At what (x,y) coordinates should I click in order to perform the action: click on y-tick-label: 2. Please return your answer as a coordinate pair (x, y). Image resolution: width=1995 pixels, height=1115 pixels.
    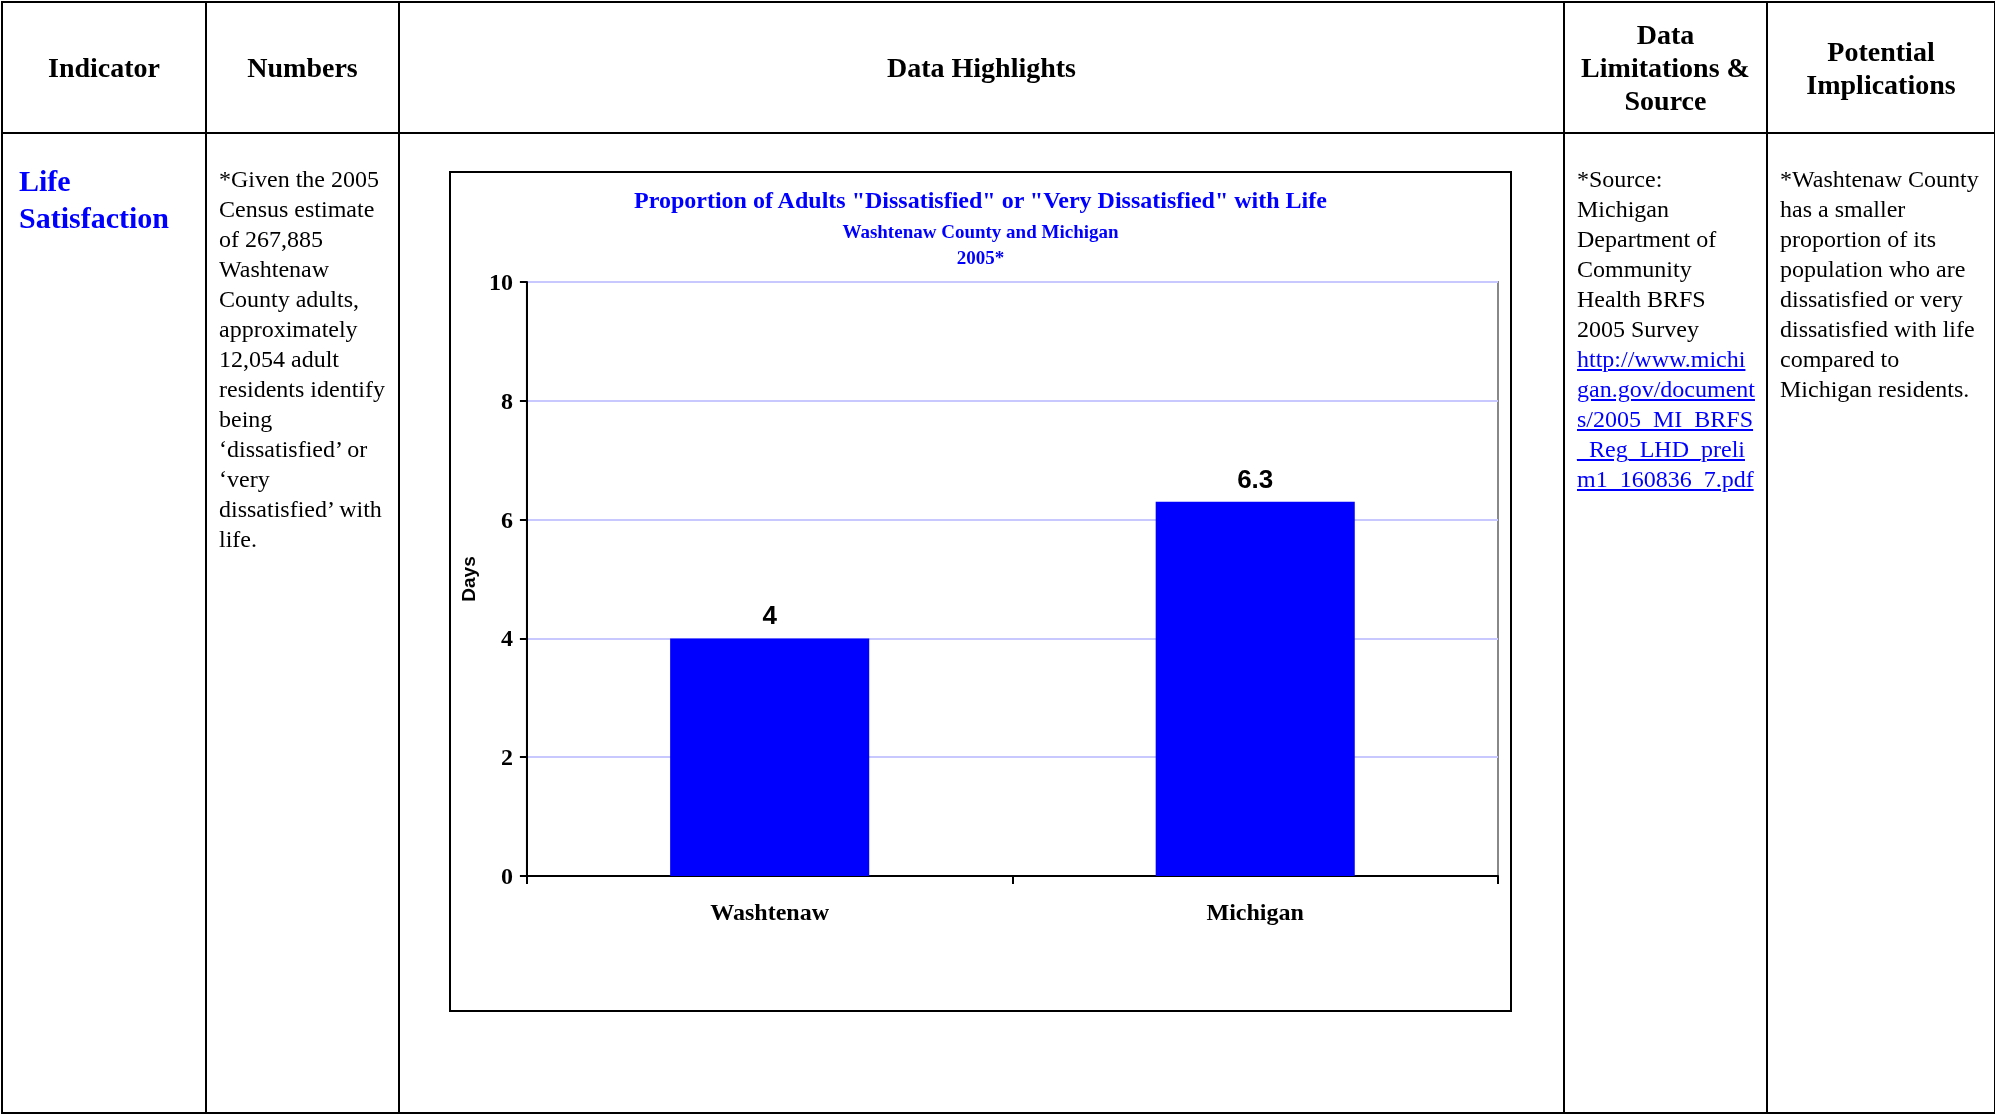
    Looking at the image, I should click on (506, 757).